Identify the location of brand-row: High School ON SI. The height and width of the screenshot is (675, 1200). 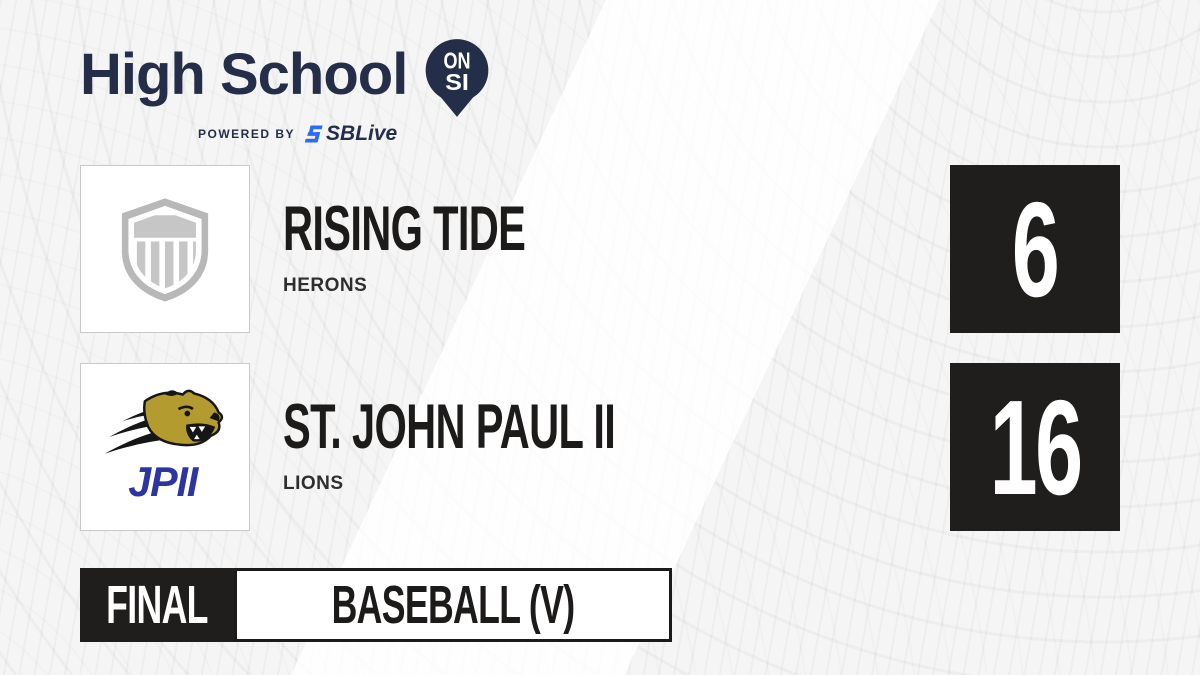
(286, 78).